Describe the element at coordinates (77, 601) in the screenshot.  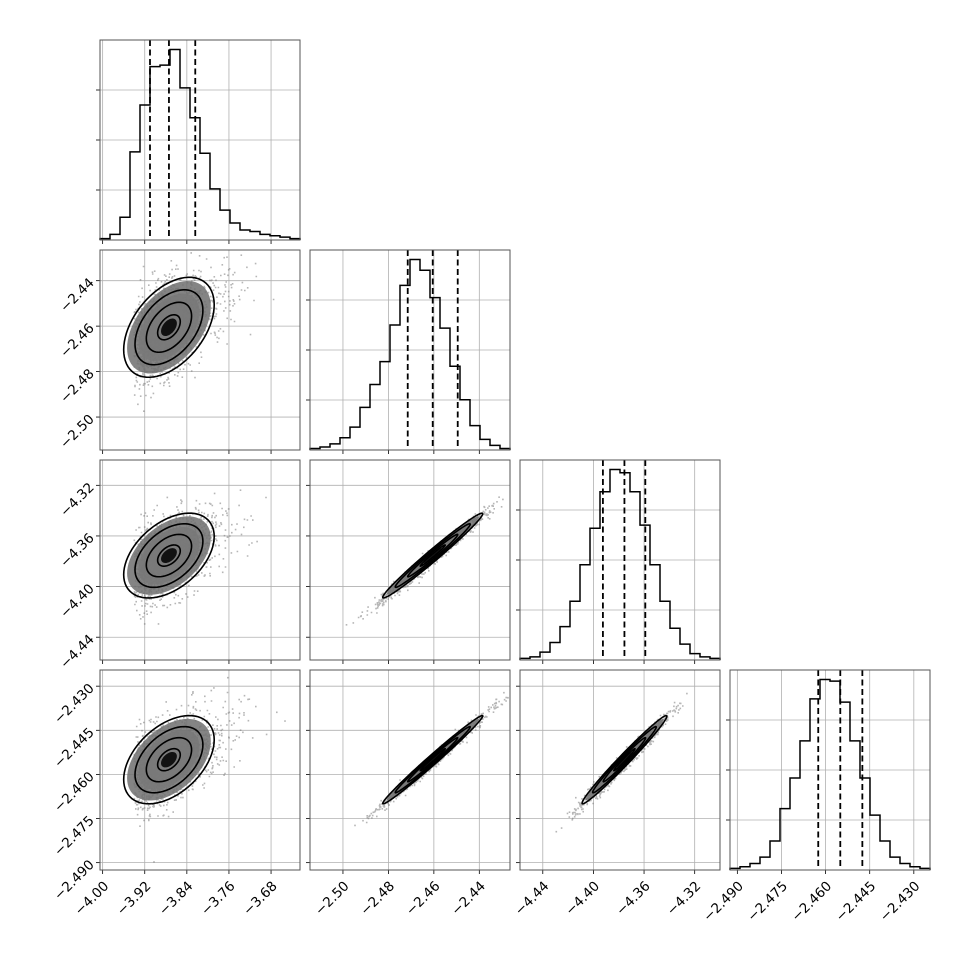
I see `y-tick-label: −4.40` at that location.